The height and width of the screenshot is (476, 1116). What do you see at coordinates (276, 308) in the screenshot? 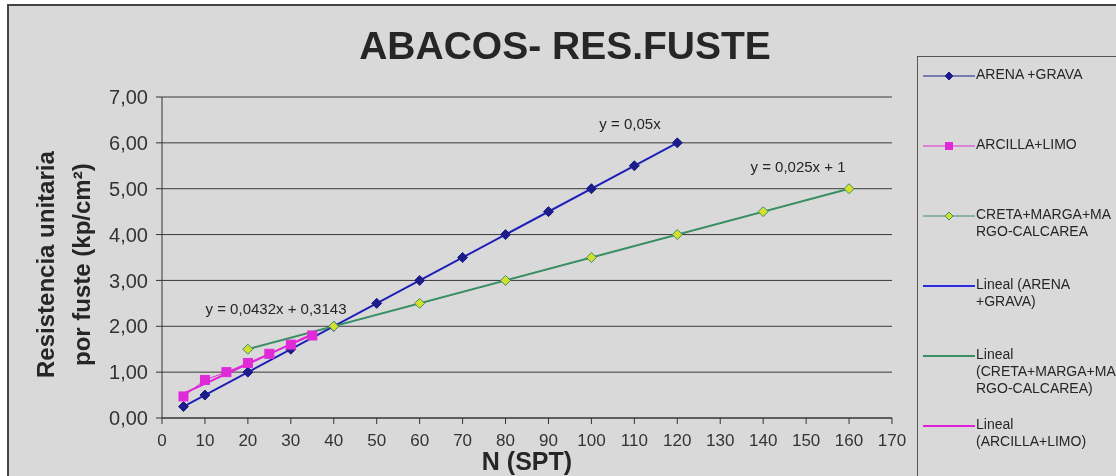
I see `annotation: y = 0,0432x + 0,3143` at bounding box center [276, 308].